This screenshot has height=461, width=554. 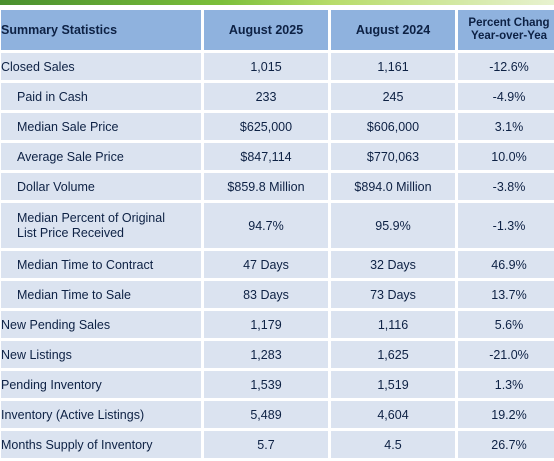 I want to click on value-yoy: 10.0%, so click(x=506, y=156).